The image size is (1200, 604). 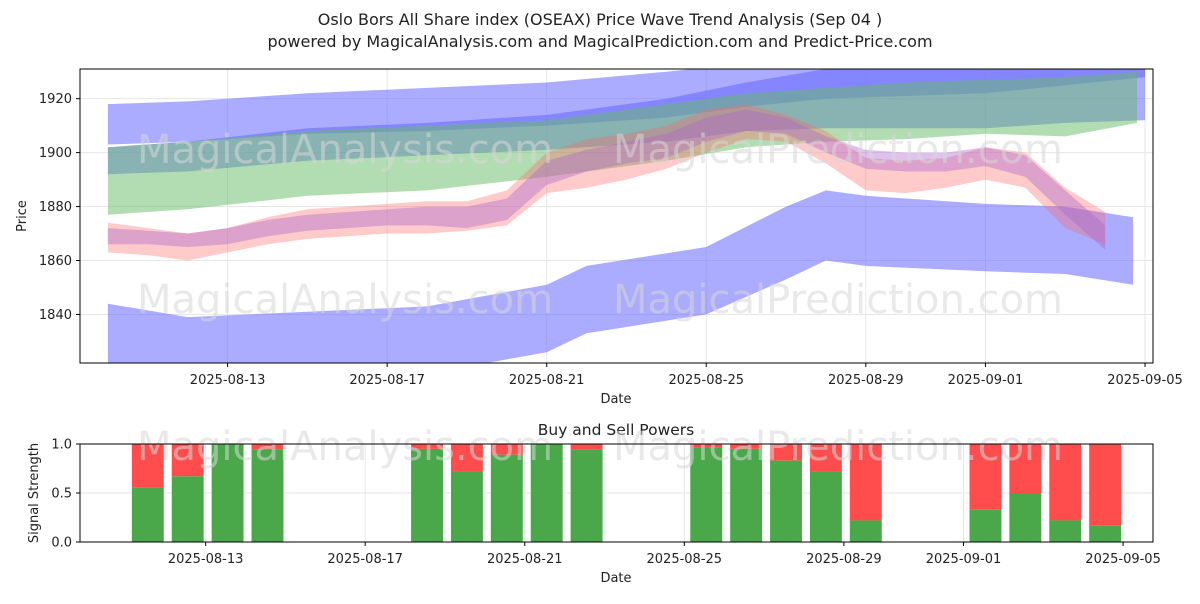 What do you see at coordinates (55, 99) in the screenshot?
I see `price-y-tick-label: 1920` at bounding box center [55, 99].